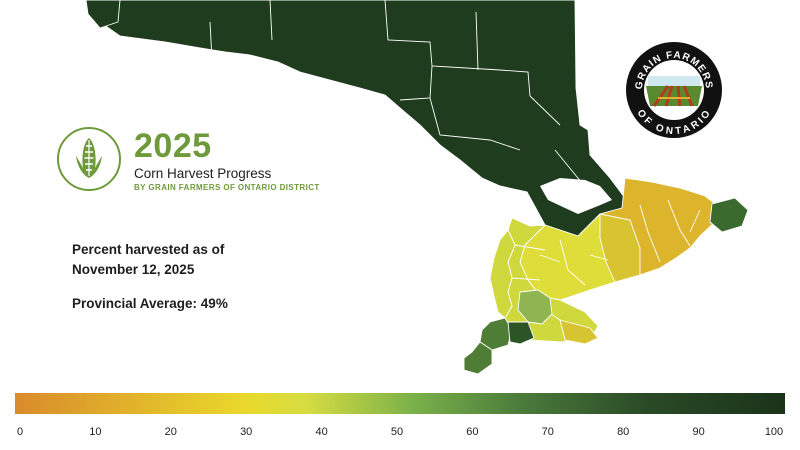  What do you see at coordinates (670, 231) in the screenshot?
I see `eastern-lines` at bounding box center [670, 231].